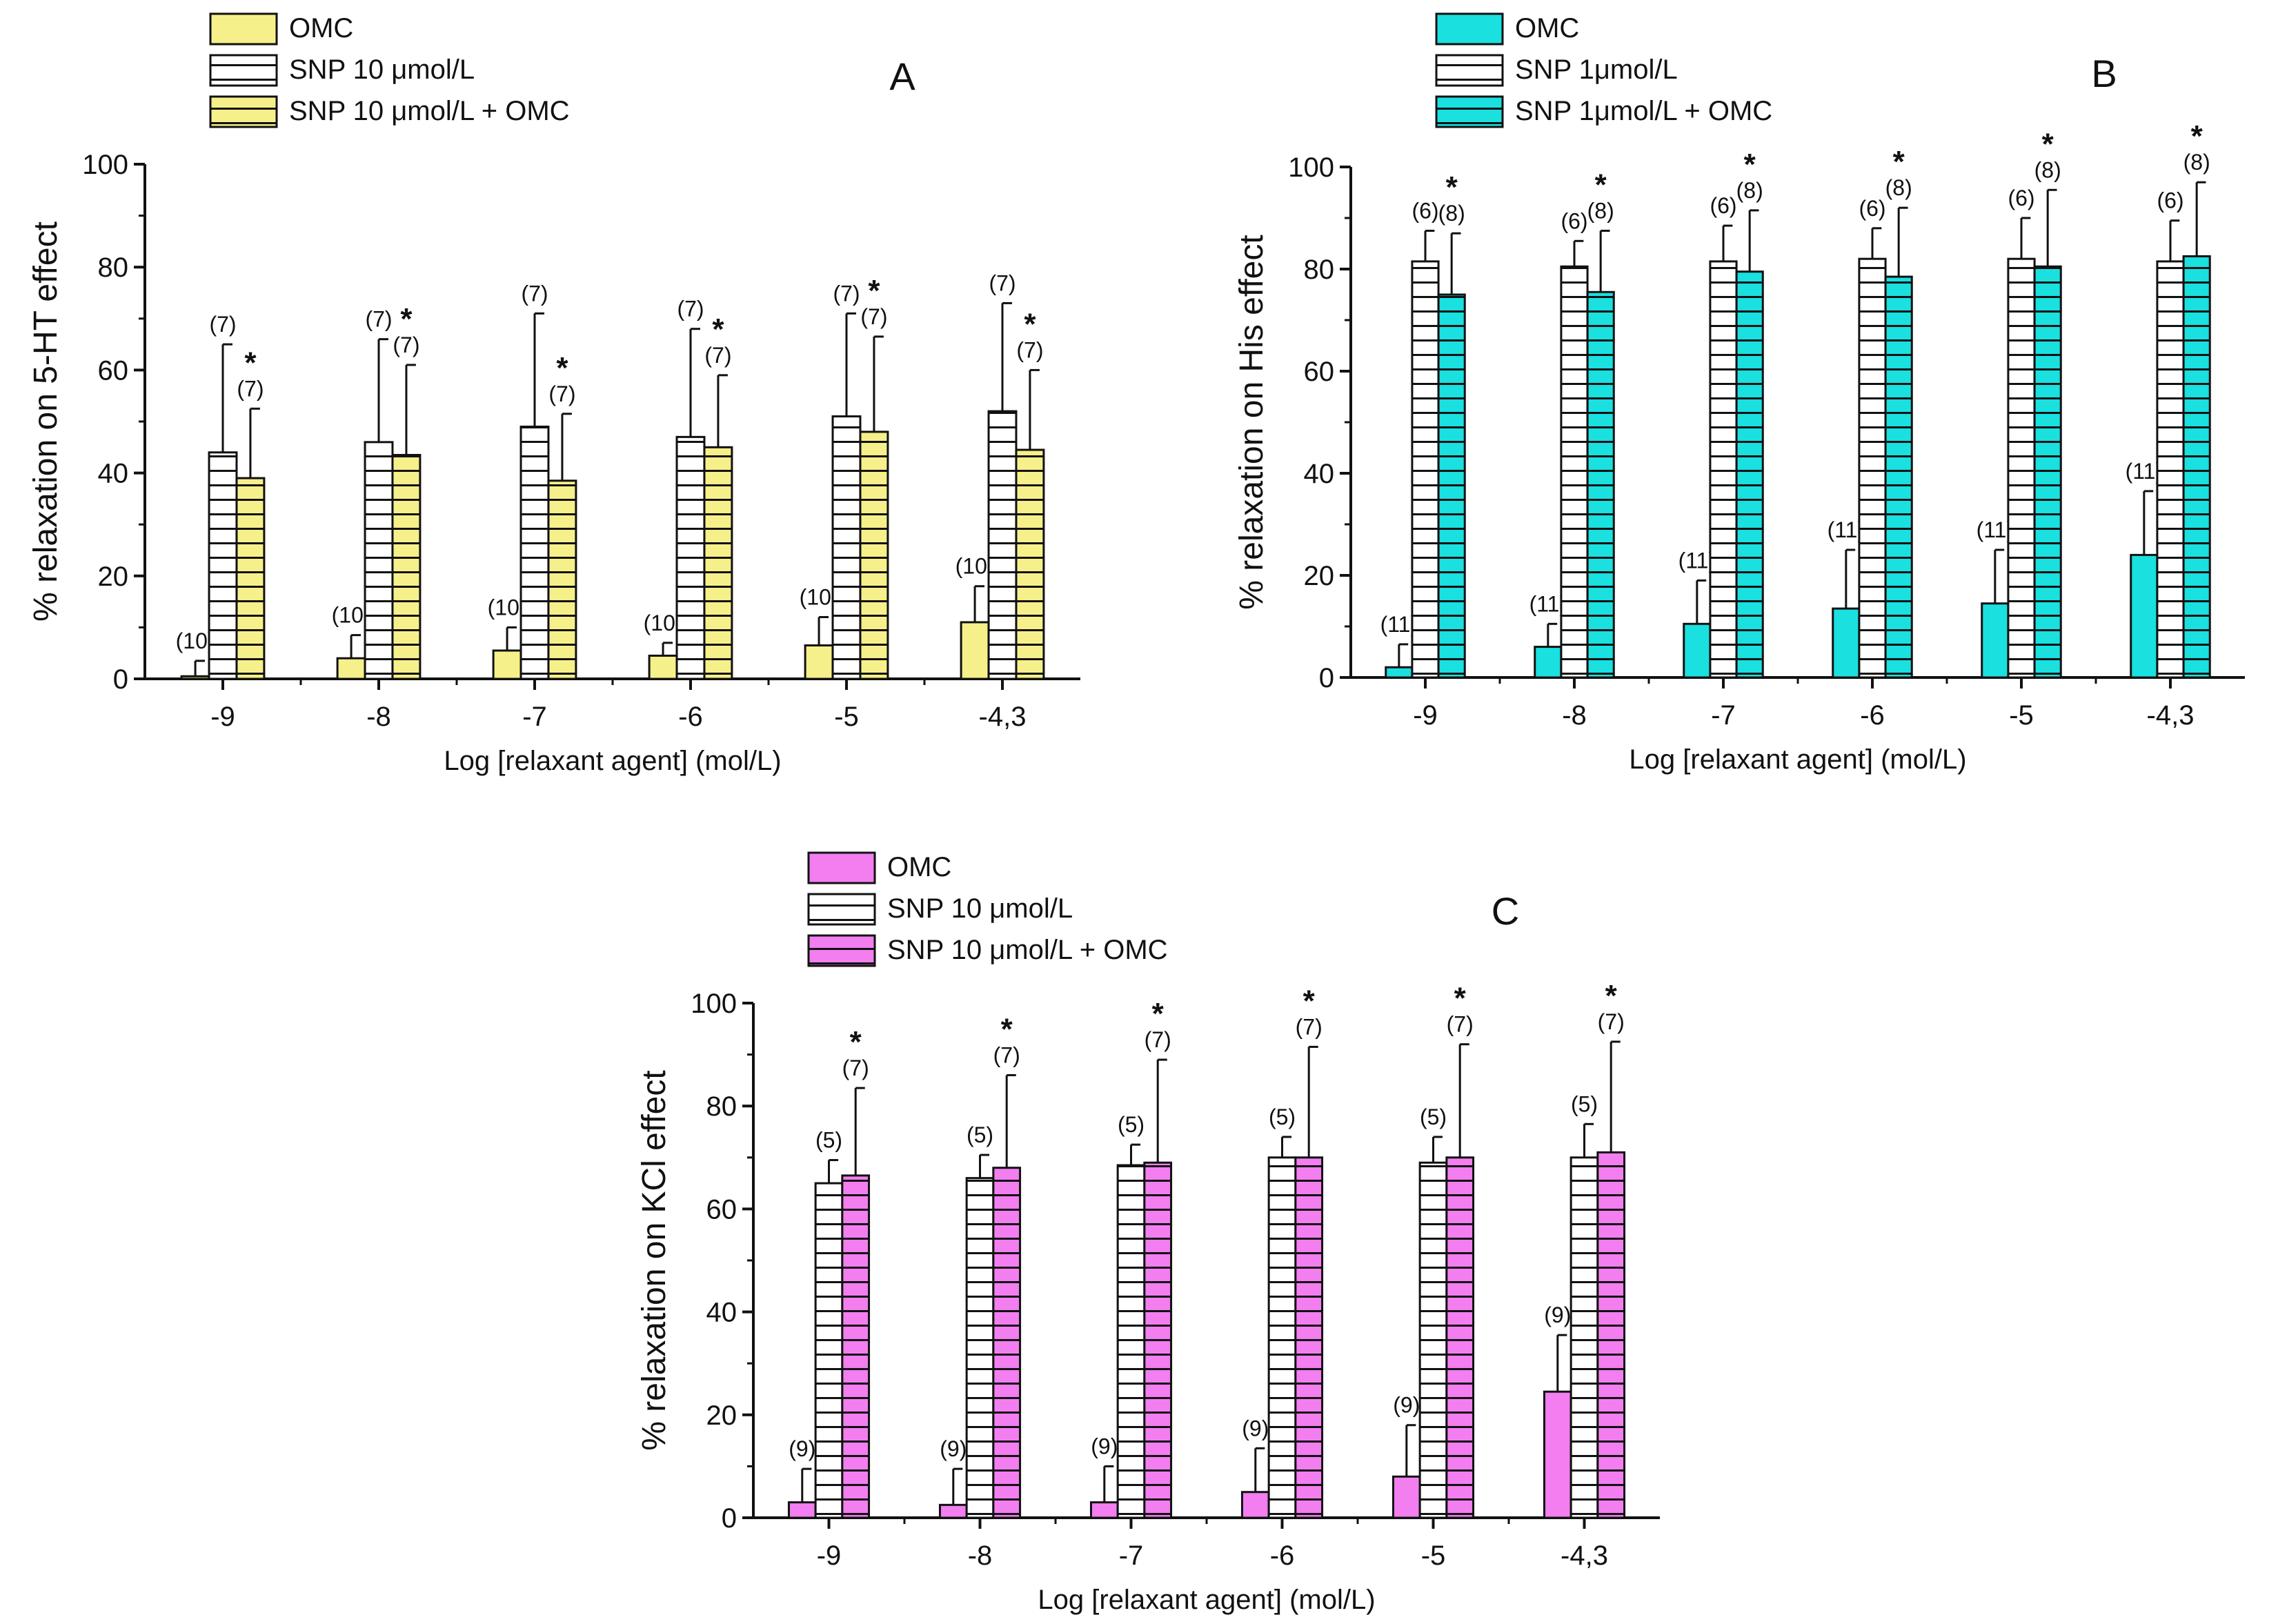  Describe the element at coordinates (1872, 208) in the screenshot. I see `n-label: (6)` at that location.